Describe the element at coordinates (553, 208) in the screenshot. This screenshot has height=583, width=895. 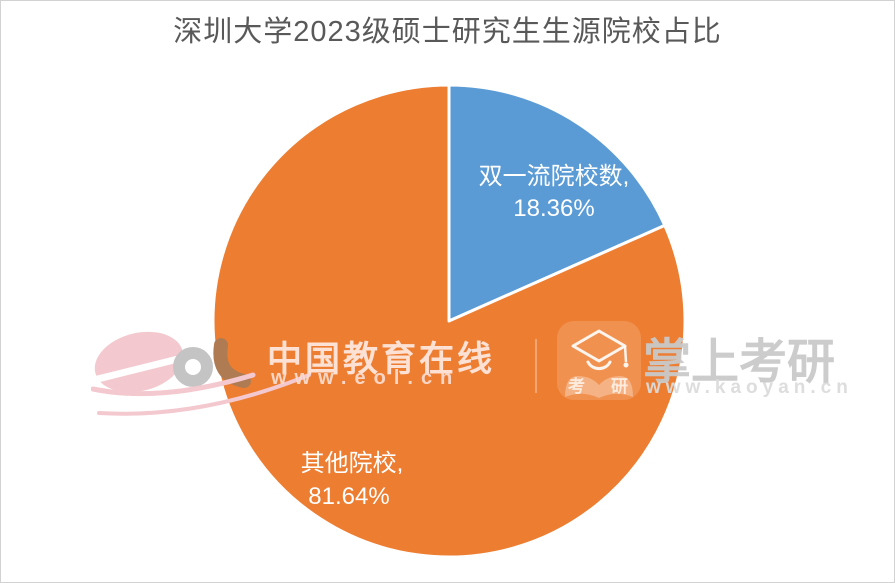
I see `pie-slice-value-label: 18.36%` at that location.